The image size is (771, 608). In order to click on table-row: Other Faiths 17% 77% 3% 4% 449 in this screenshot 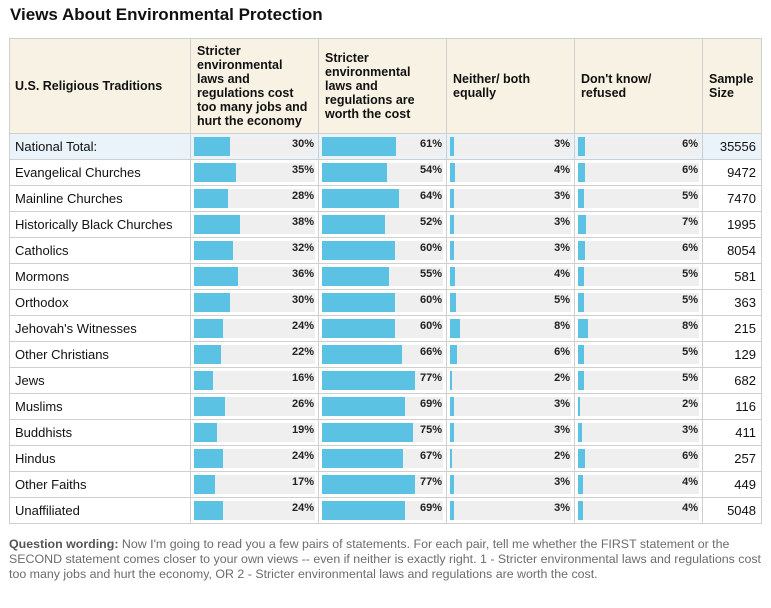, I will do `click(385, 484)`.